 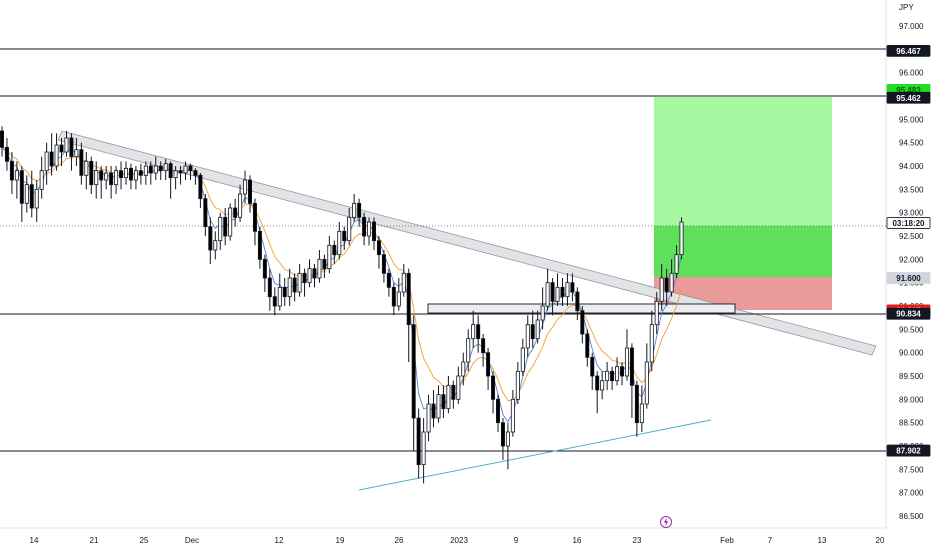 I want to click on price-tick: 92.500, so click(x=911, y=236).